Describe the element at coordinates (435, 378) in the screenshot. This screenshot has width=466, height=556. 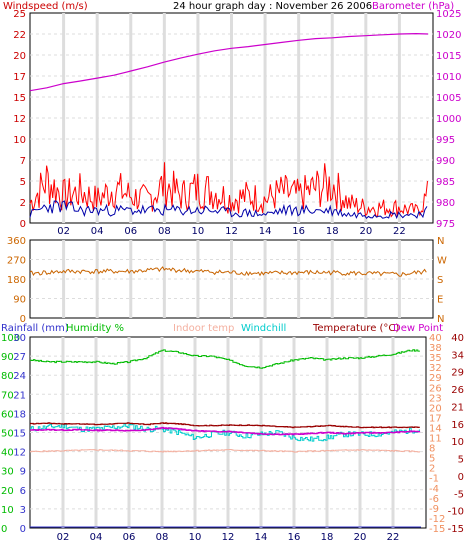
I see `temp-inner-tick-label: 29` at that location.